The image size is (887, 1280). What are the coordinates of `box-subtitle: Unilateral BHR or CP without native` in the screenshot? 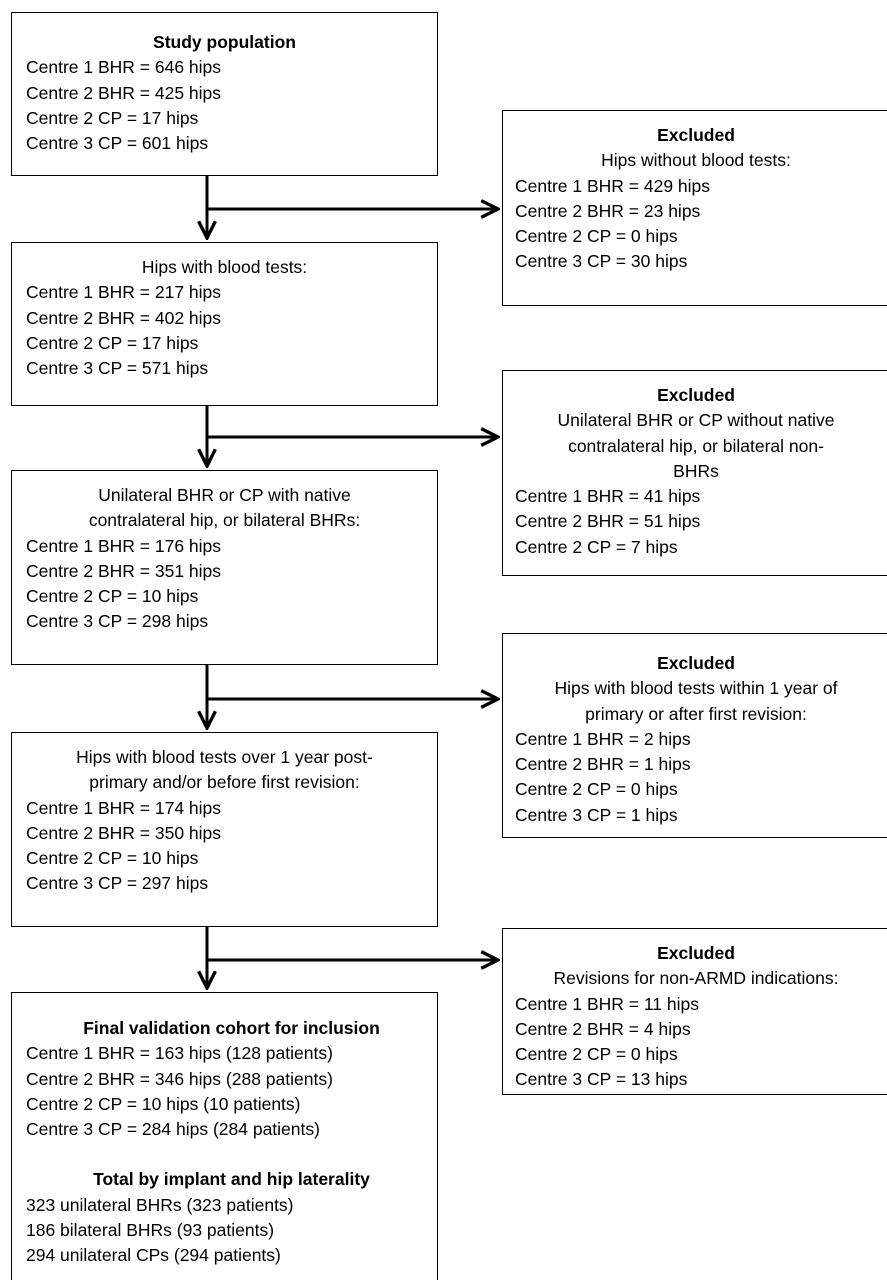 It's located at (696, 420).